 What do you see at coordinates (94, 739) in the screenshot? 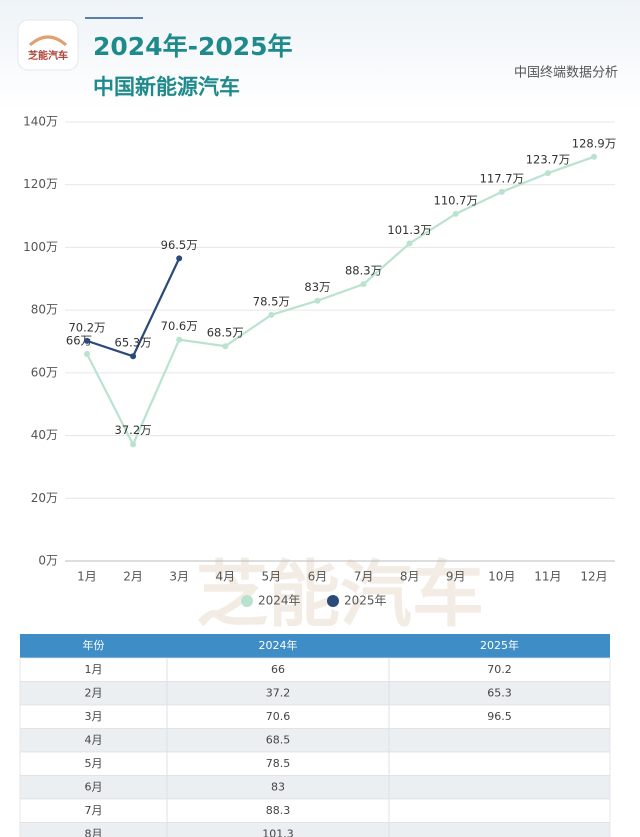
I see `table-cell: 4月` at bounding box center [94, 739].